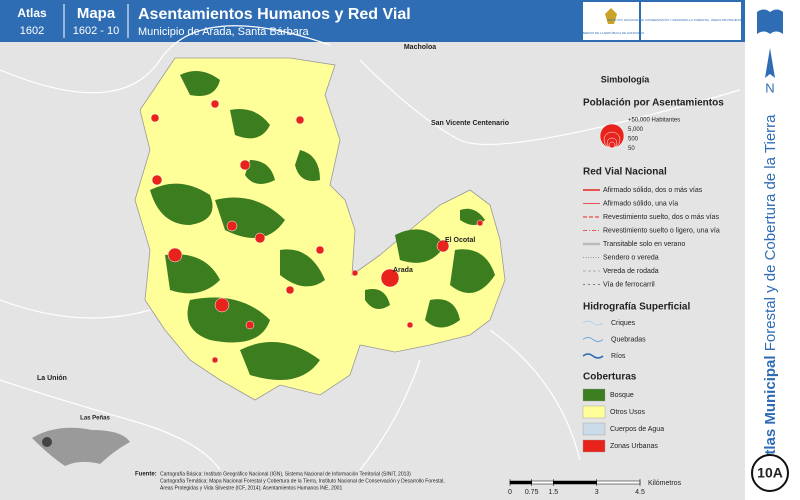  I want to click on logo-box, so click(691, 21).